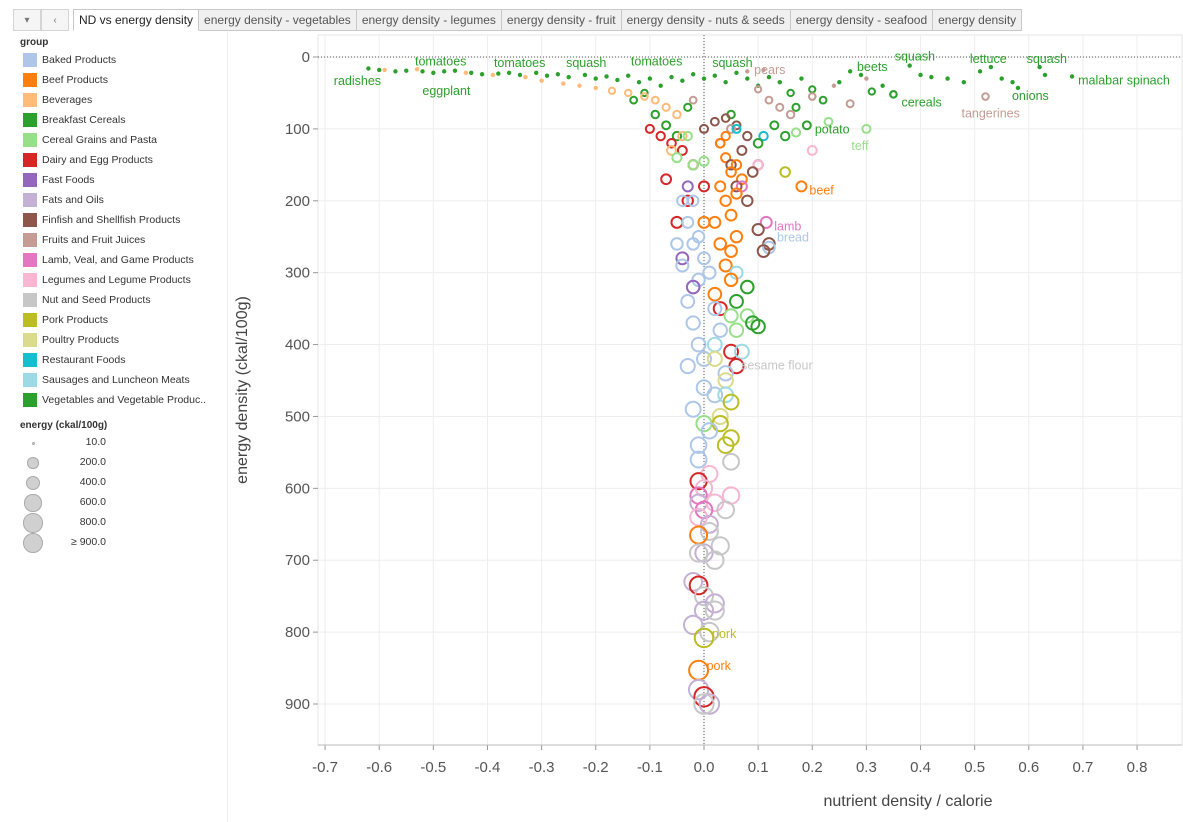 This screenshot has width=1183, height=822. What do you see at coordinates (75, 320) in the screenshot?
I see `legend-label: Pork Products` at bounding box center [75, 320].